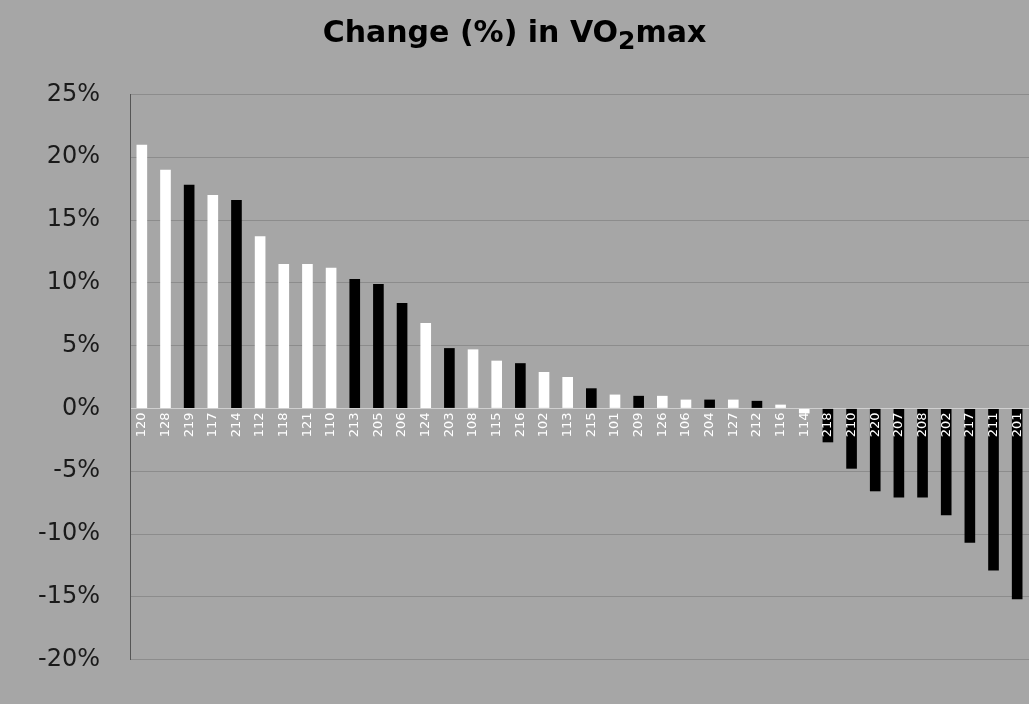  Describe the element at coordinates (73, 155) in the screenshot. I see `y-tick-label: 20%` at that location.